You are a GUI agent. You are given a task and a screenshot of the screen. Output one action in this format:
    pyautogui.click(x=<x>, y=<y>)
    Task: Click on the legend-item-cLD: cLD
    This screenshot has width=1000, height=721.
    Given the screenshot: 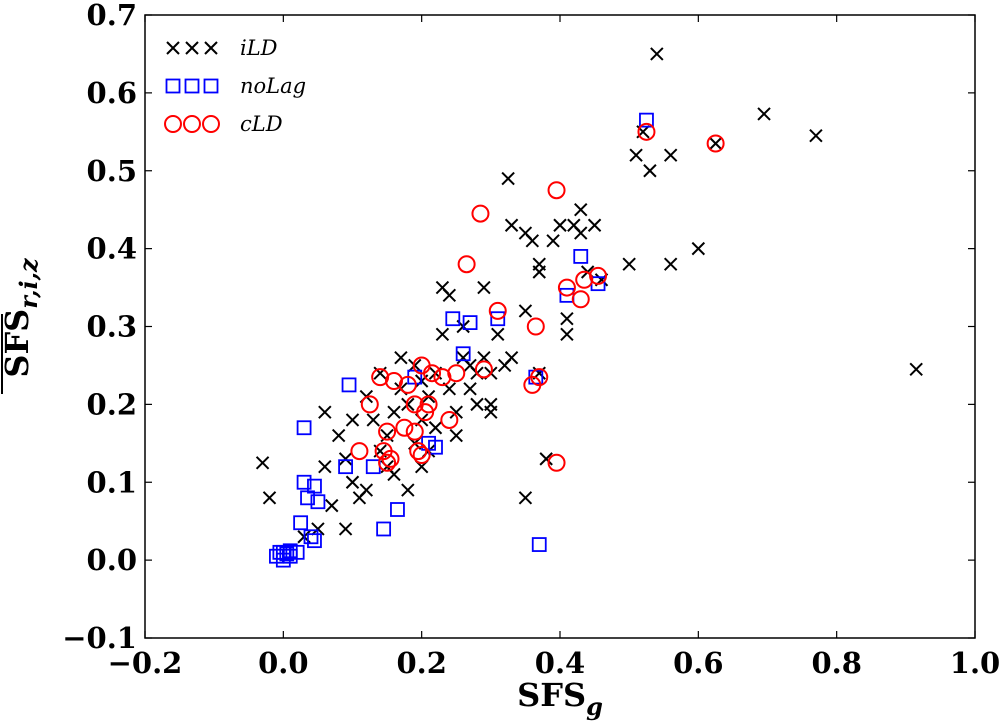 What is the action you would take?
    pyautogui.click(x=223, y=124)
    